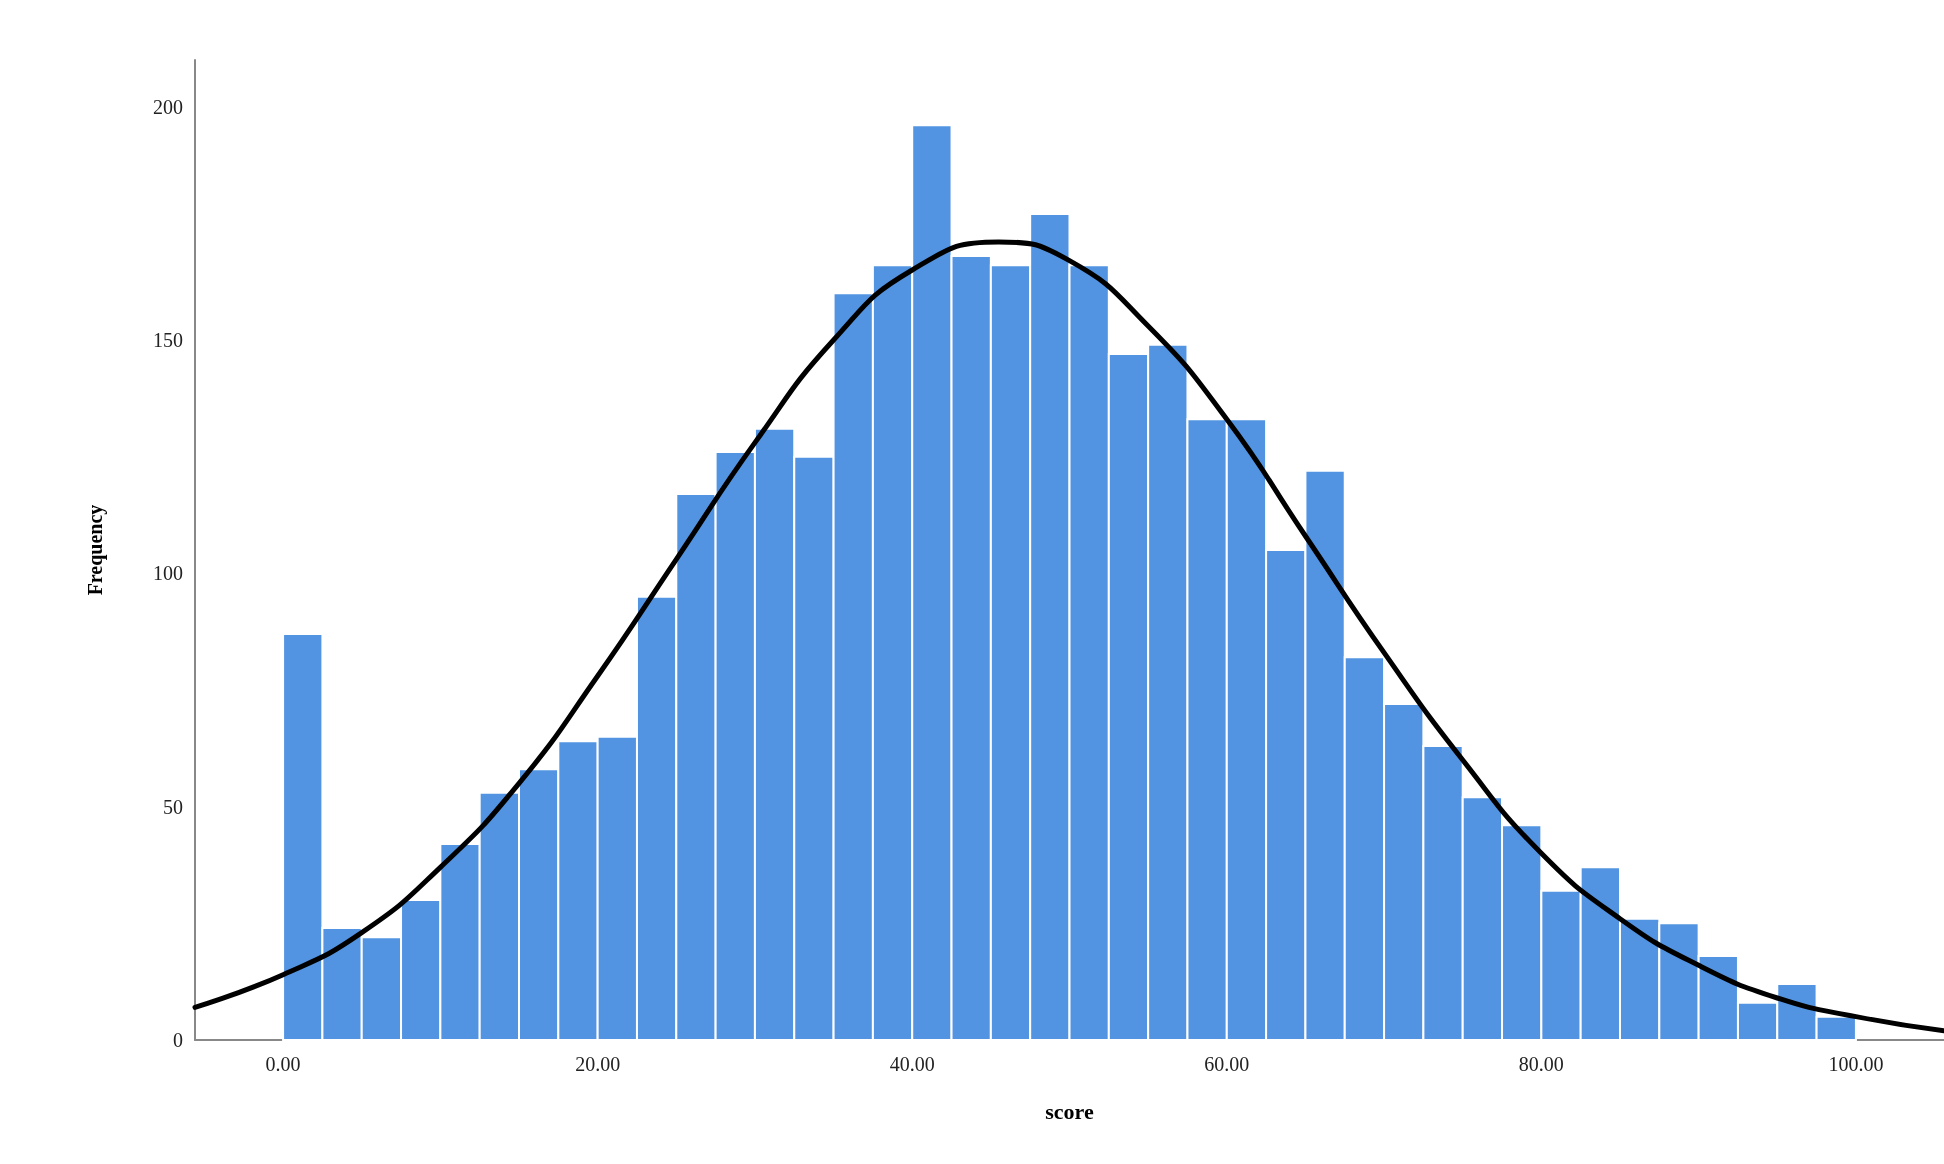 Image resolution: width=1944 pixels, height=1164 pixels. I want to click on y-tick-label: 50, so click(173, 806).